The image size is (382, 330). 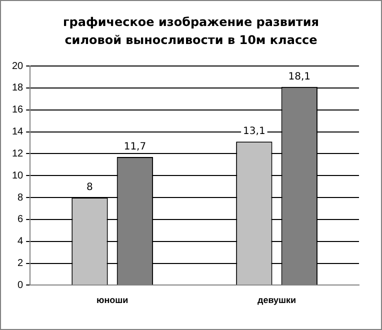 I want to click on y-tick-label: 10, so click(x=18, y=176).